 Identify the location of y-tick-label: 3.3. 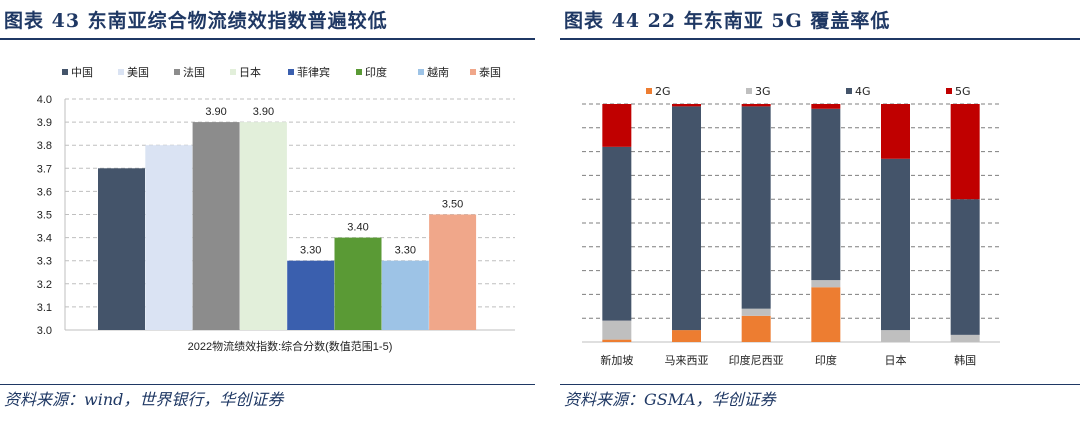
(44, 262).